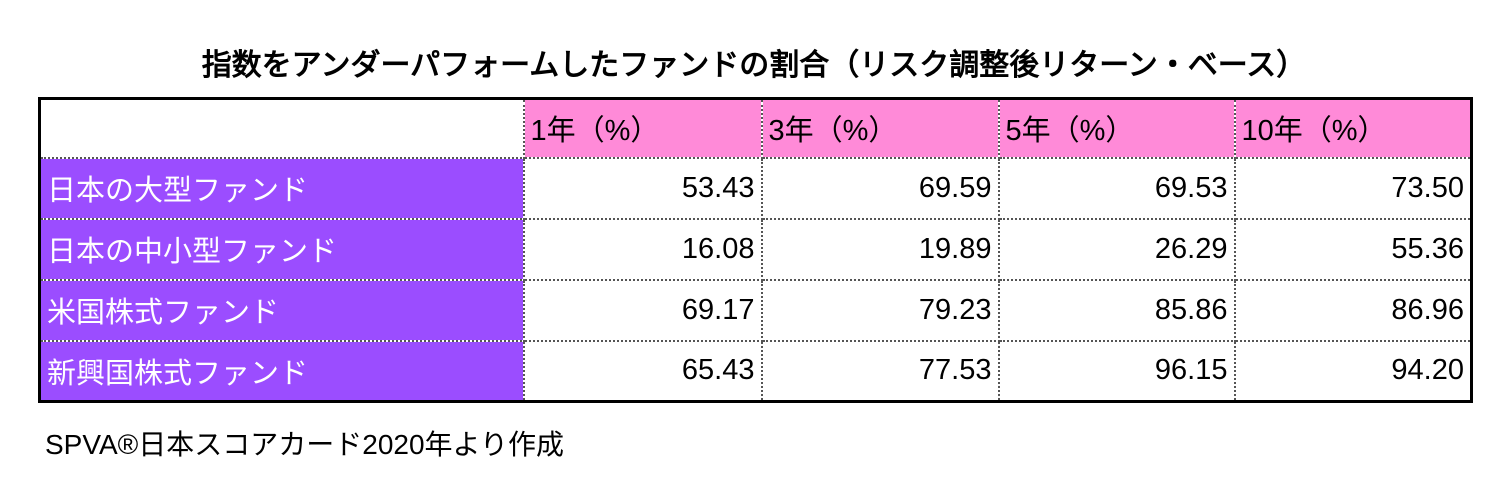 The height and width of the screenshot is (502, 1508). What do you see at coordinates (1116, 128) in the screenshot?
I see `header-cell: 5年（%）` at bounding box center [1116, 128].